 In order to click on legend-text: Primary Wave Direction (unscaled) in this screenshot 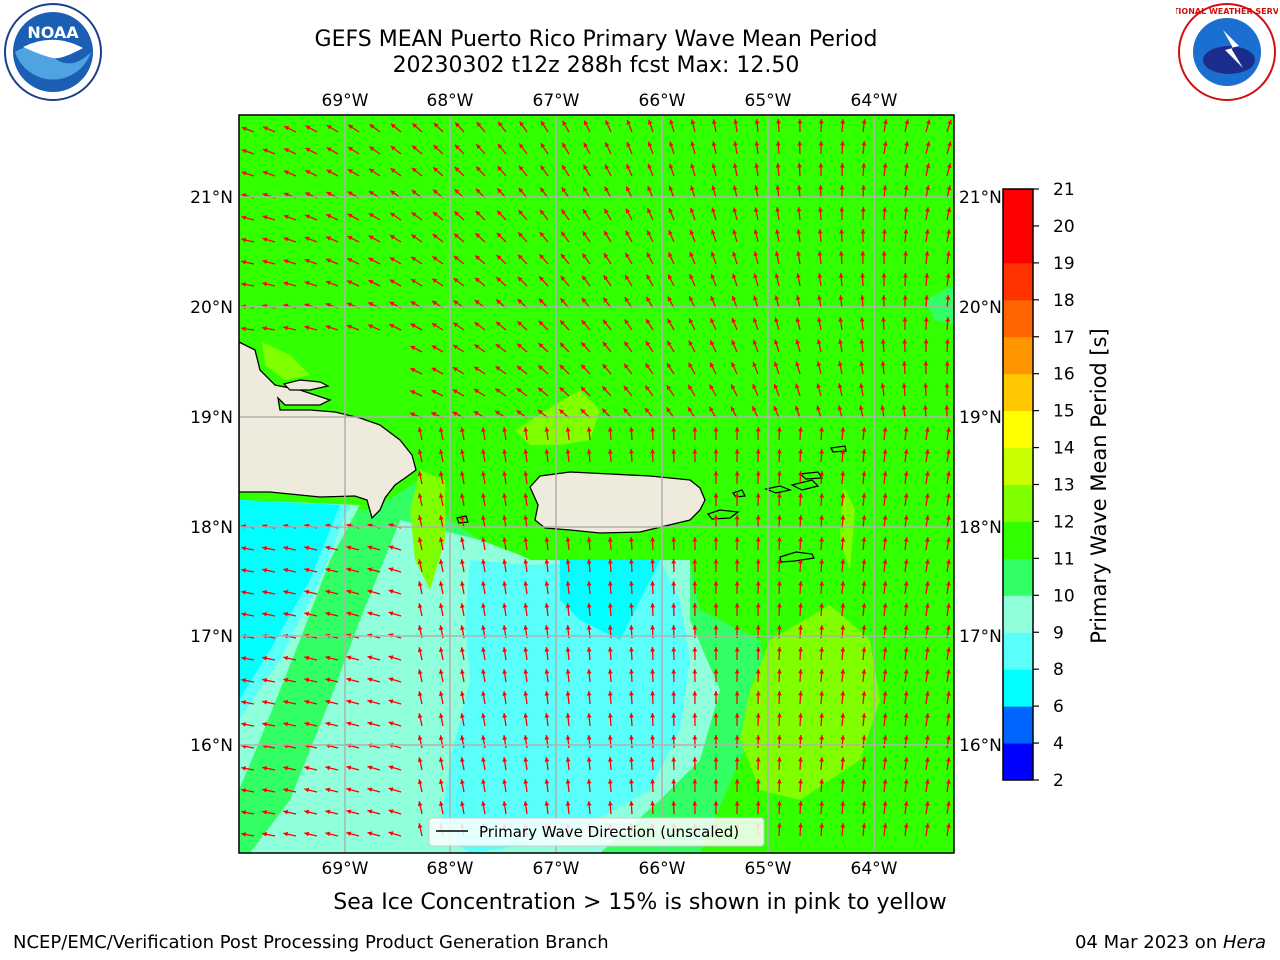, I will do `click(609, 832)`.